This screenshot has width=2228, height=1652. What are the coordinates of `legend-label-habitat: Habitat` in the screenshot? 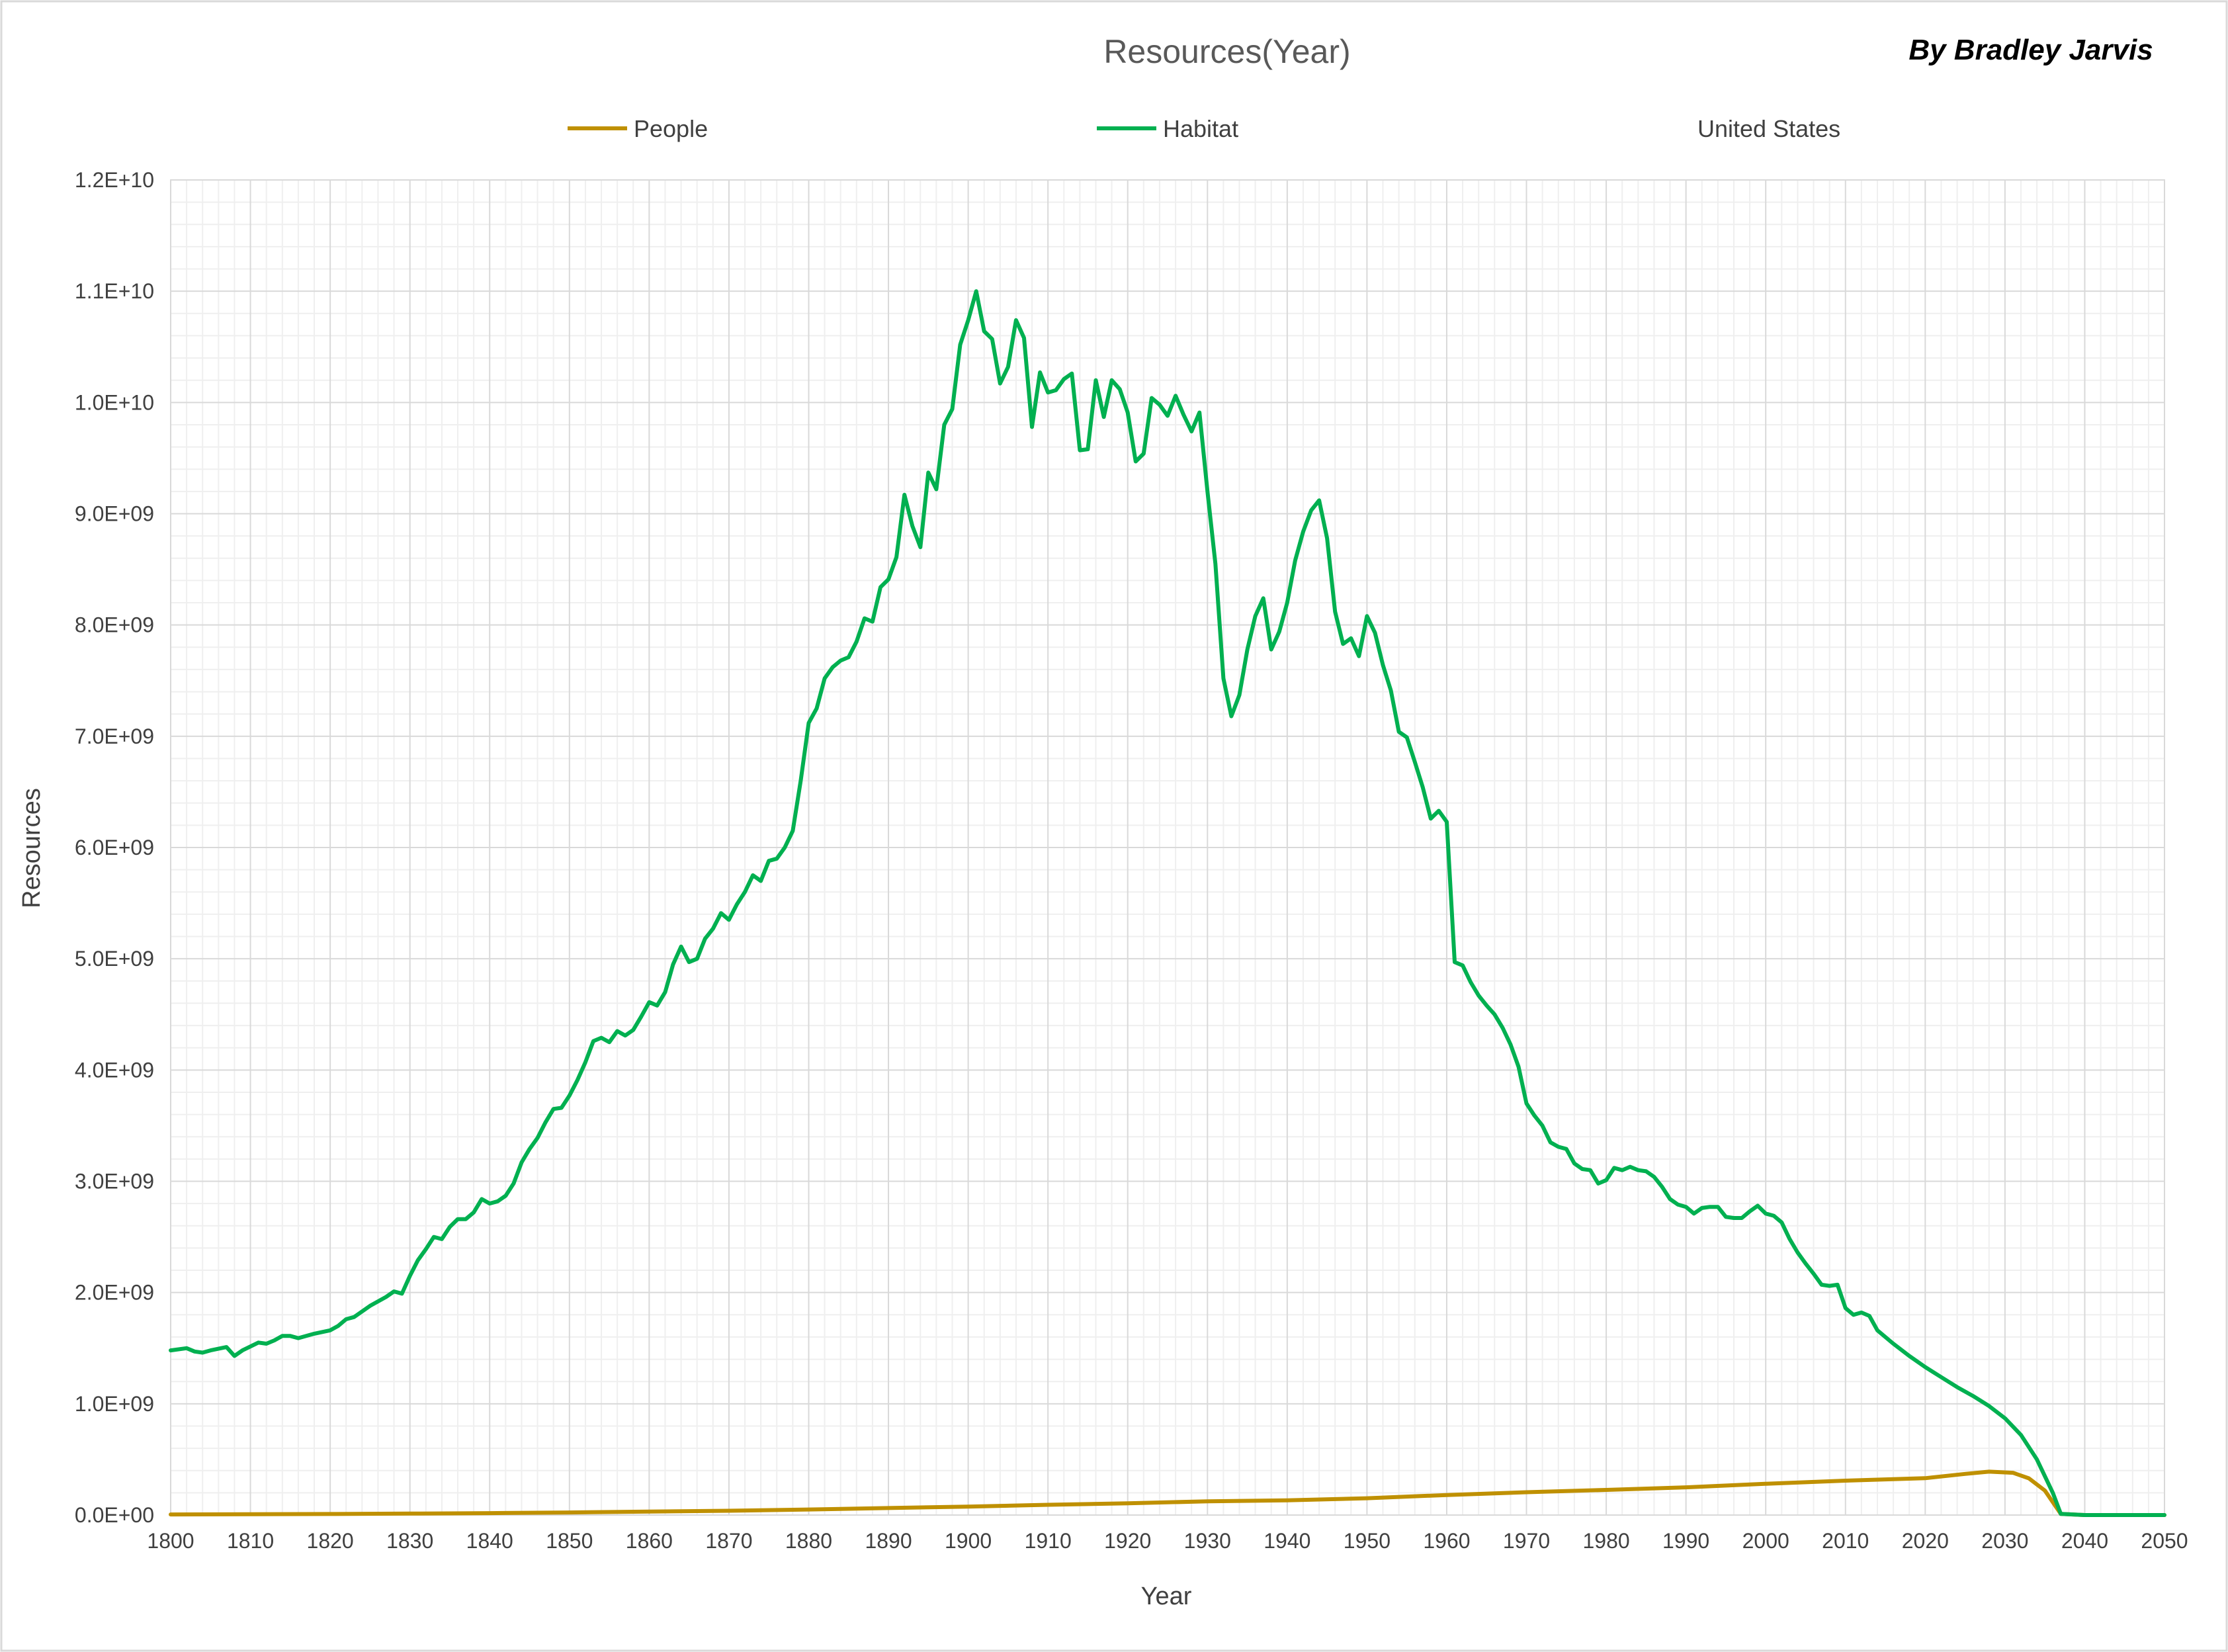 It's located at (1200, 128).